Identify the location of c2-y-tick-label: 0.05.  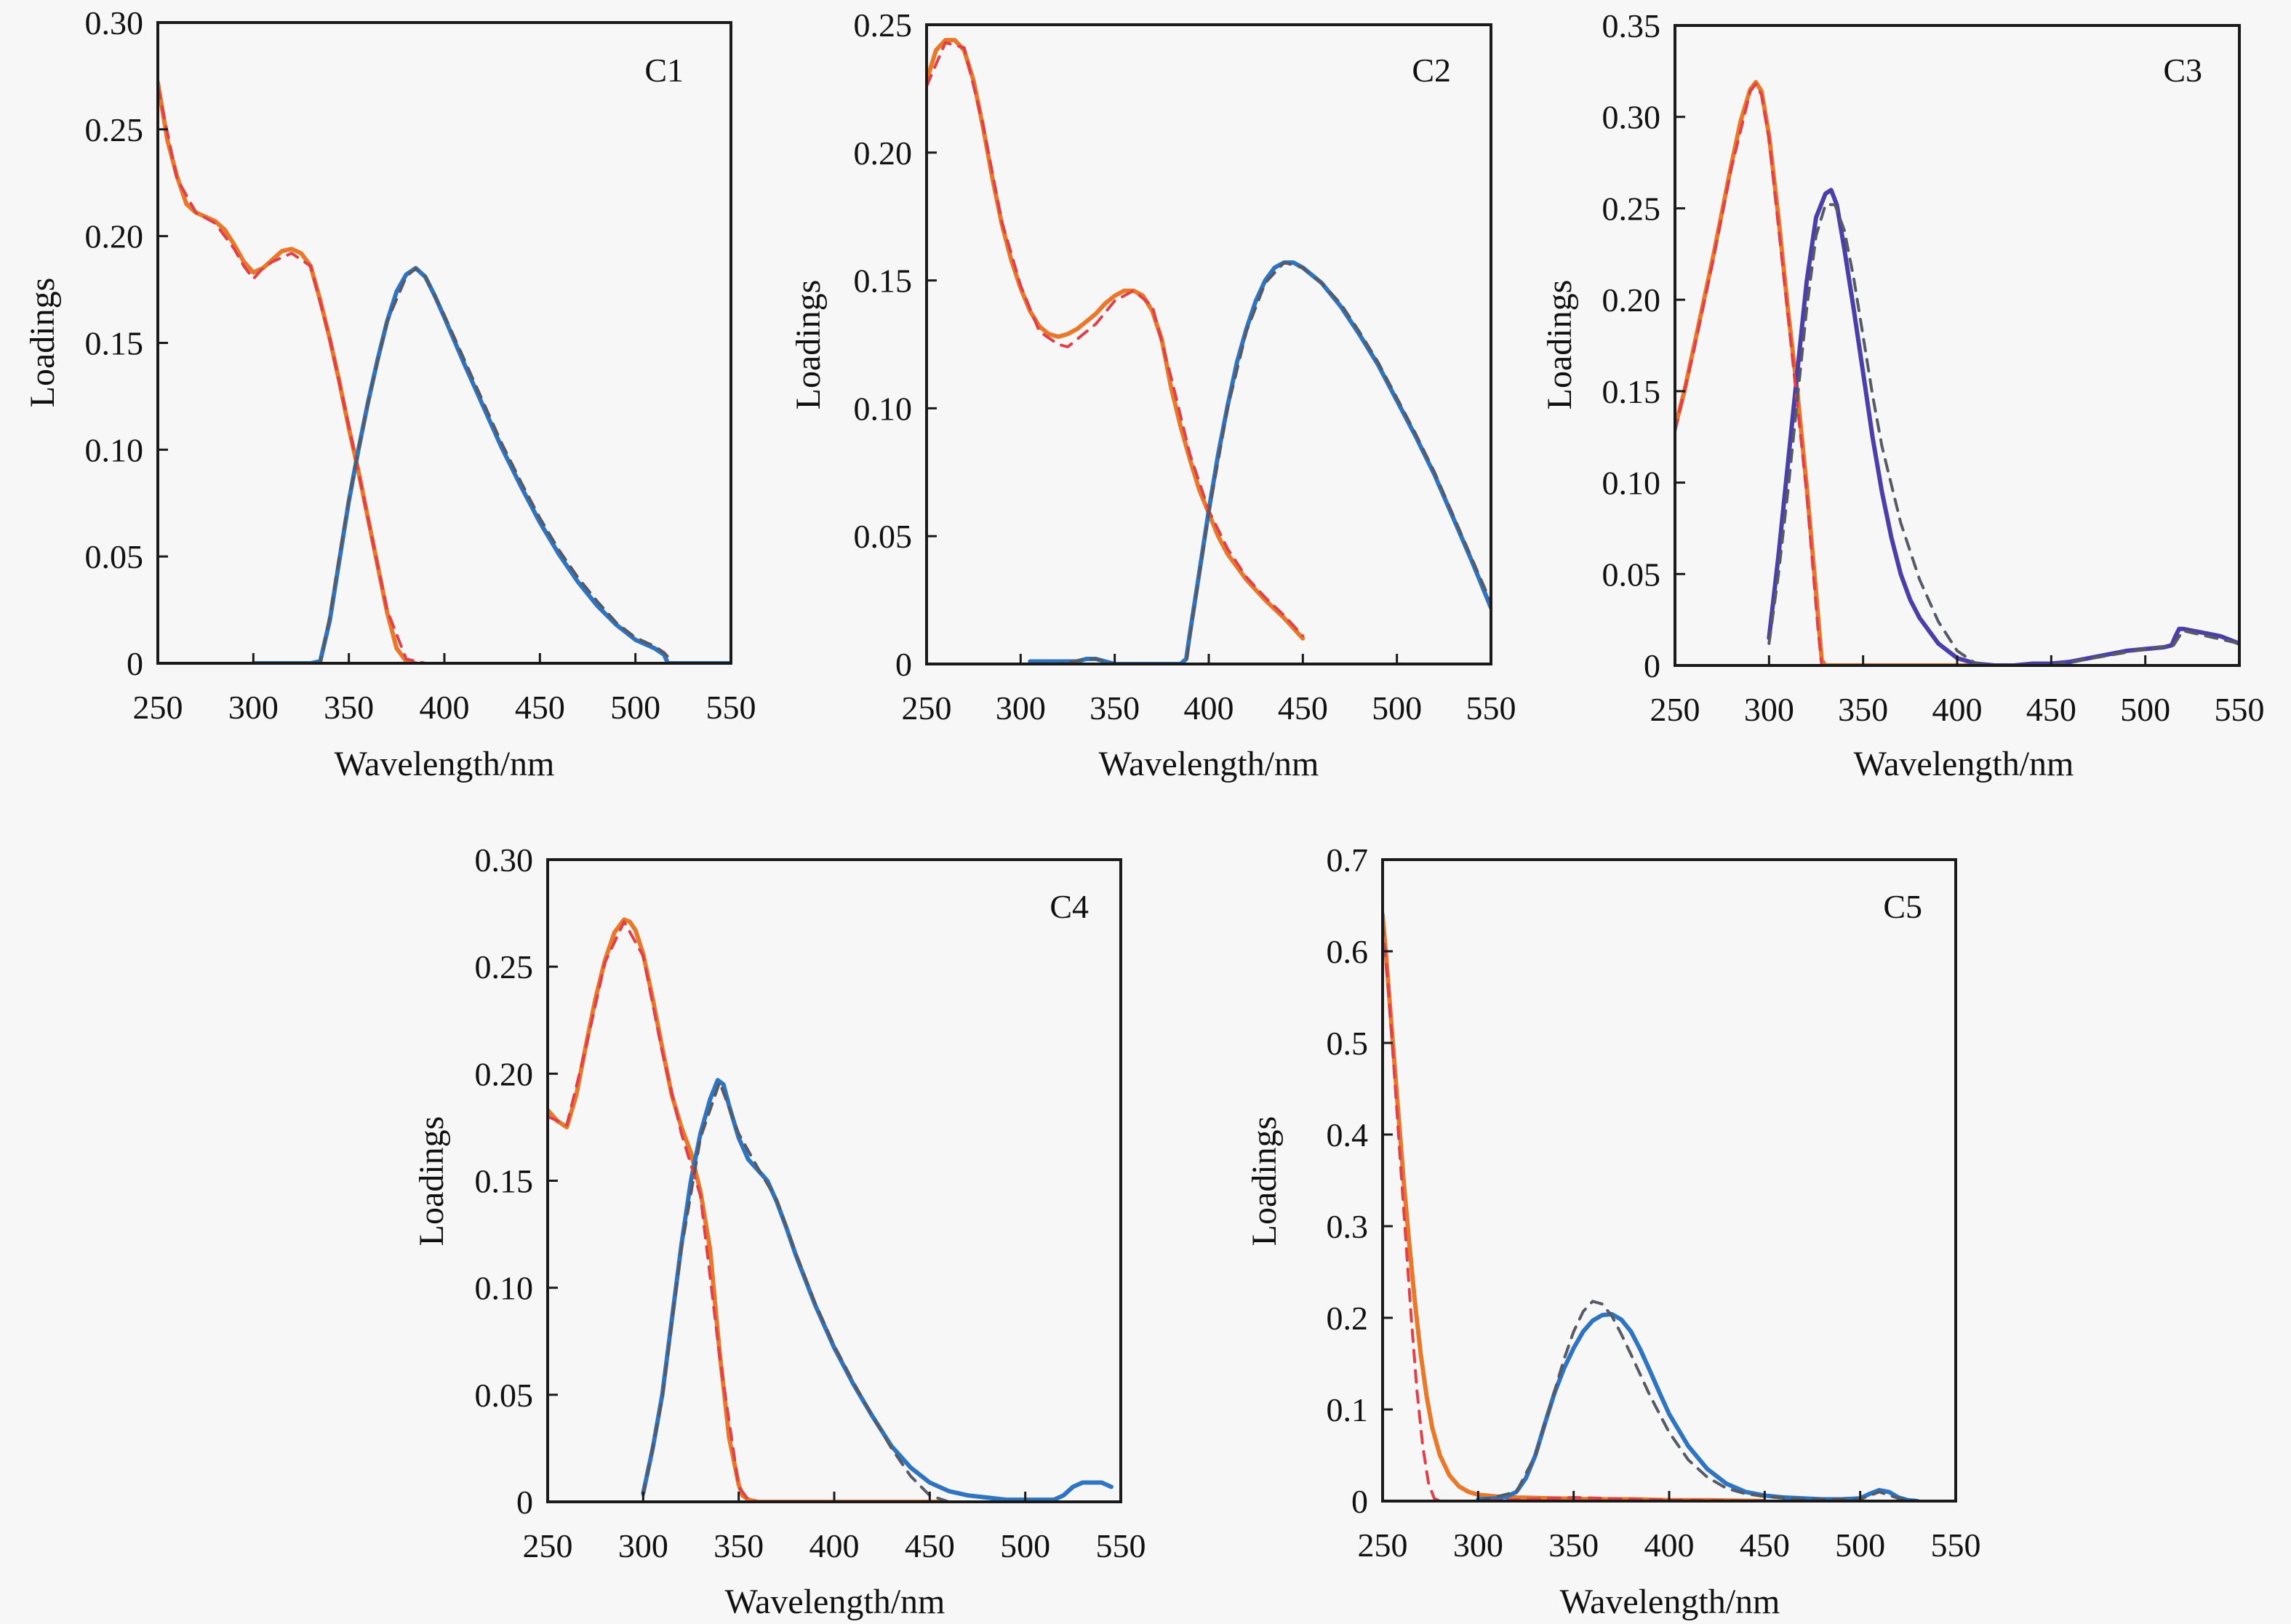
(884, 536).